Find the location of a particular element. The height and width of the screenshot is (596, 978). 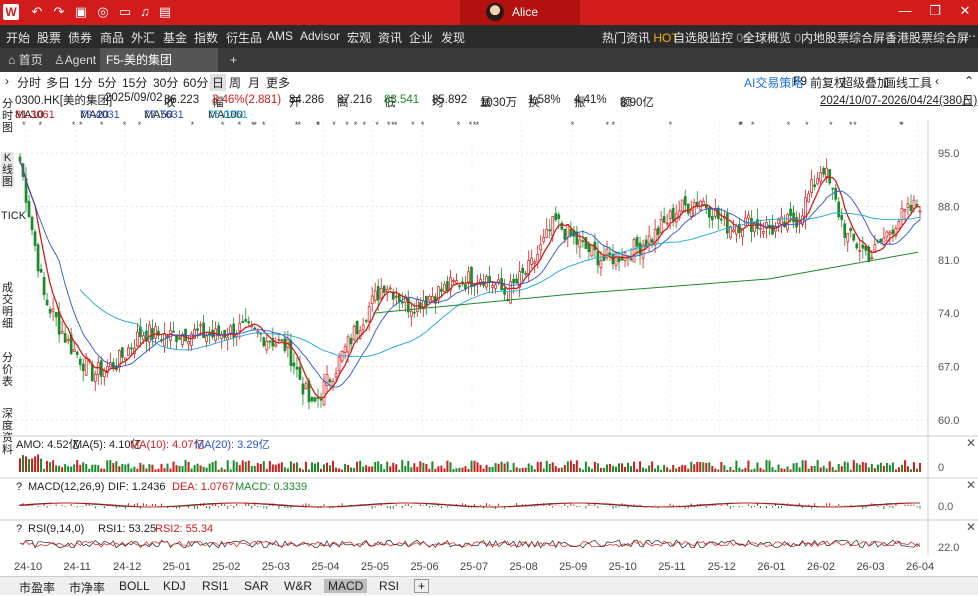

draw-line-button: 画线 is located at coordinates (896, 83).